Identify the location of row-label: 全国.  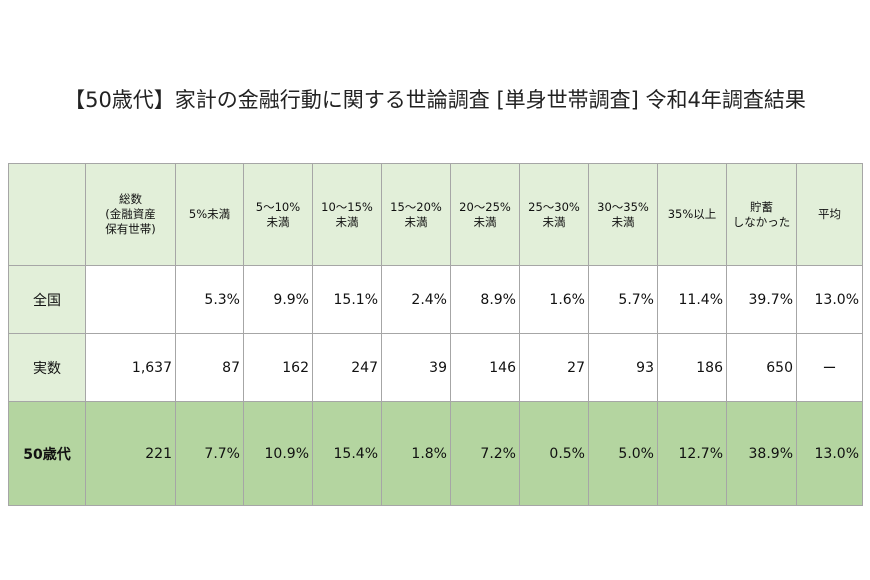
(47, 299).